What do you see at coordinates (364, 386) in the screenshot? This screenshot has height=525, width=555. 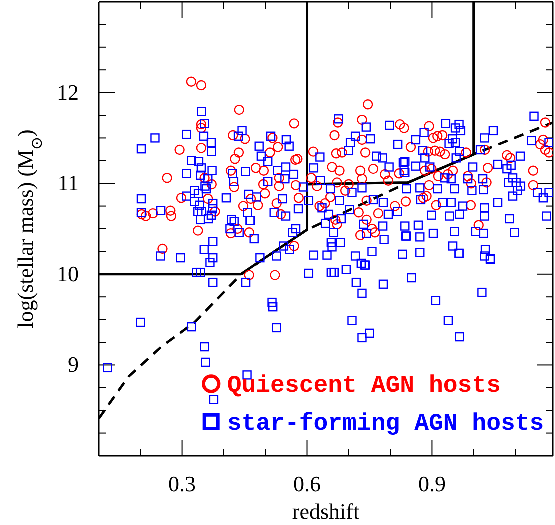 I see `legend-label: Quiescent AGN hosts` at bounding box center [364, 386].